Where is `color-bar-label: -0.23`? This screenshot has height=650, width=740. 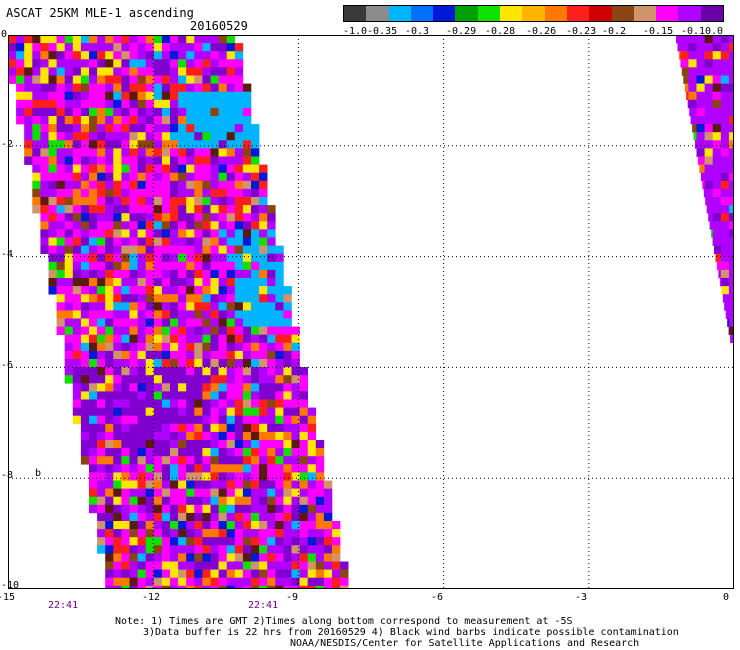 color-bar-label: -0.23 is located at coordinates (581, 31).